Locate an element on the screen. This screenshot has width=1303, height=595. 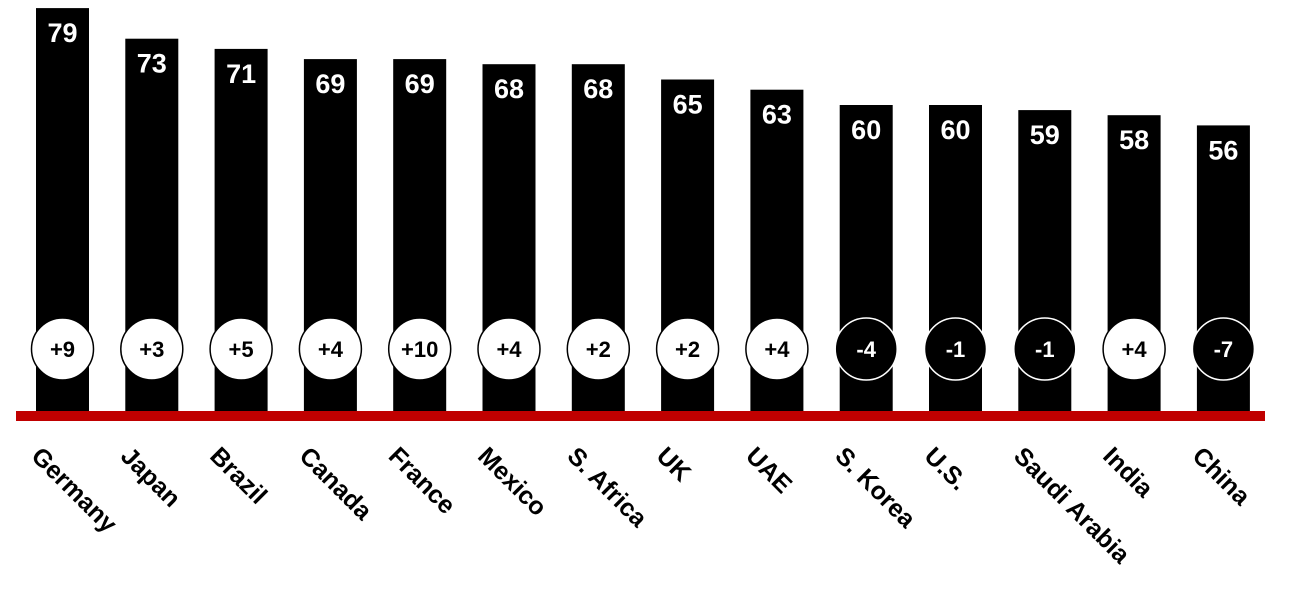
change-label: -7 is located at coordinates (1224, 349).